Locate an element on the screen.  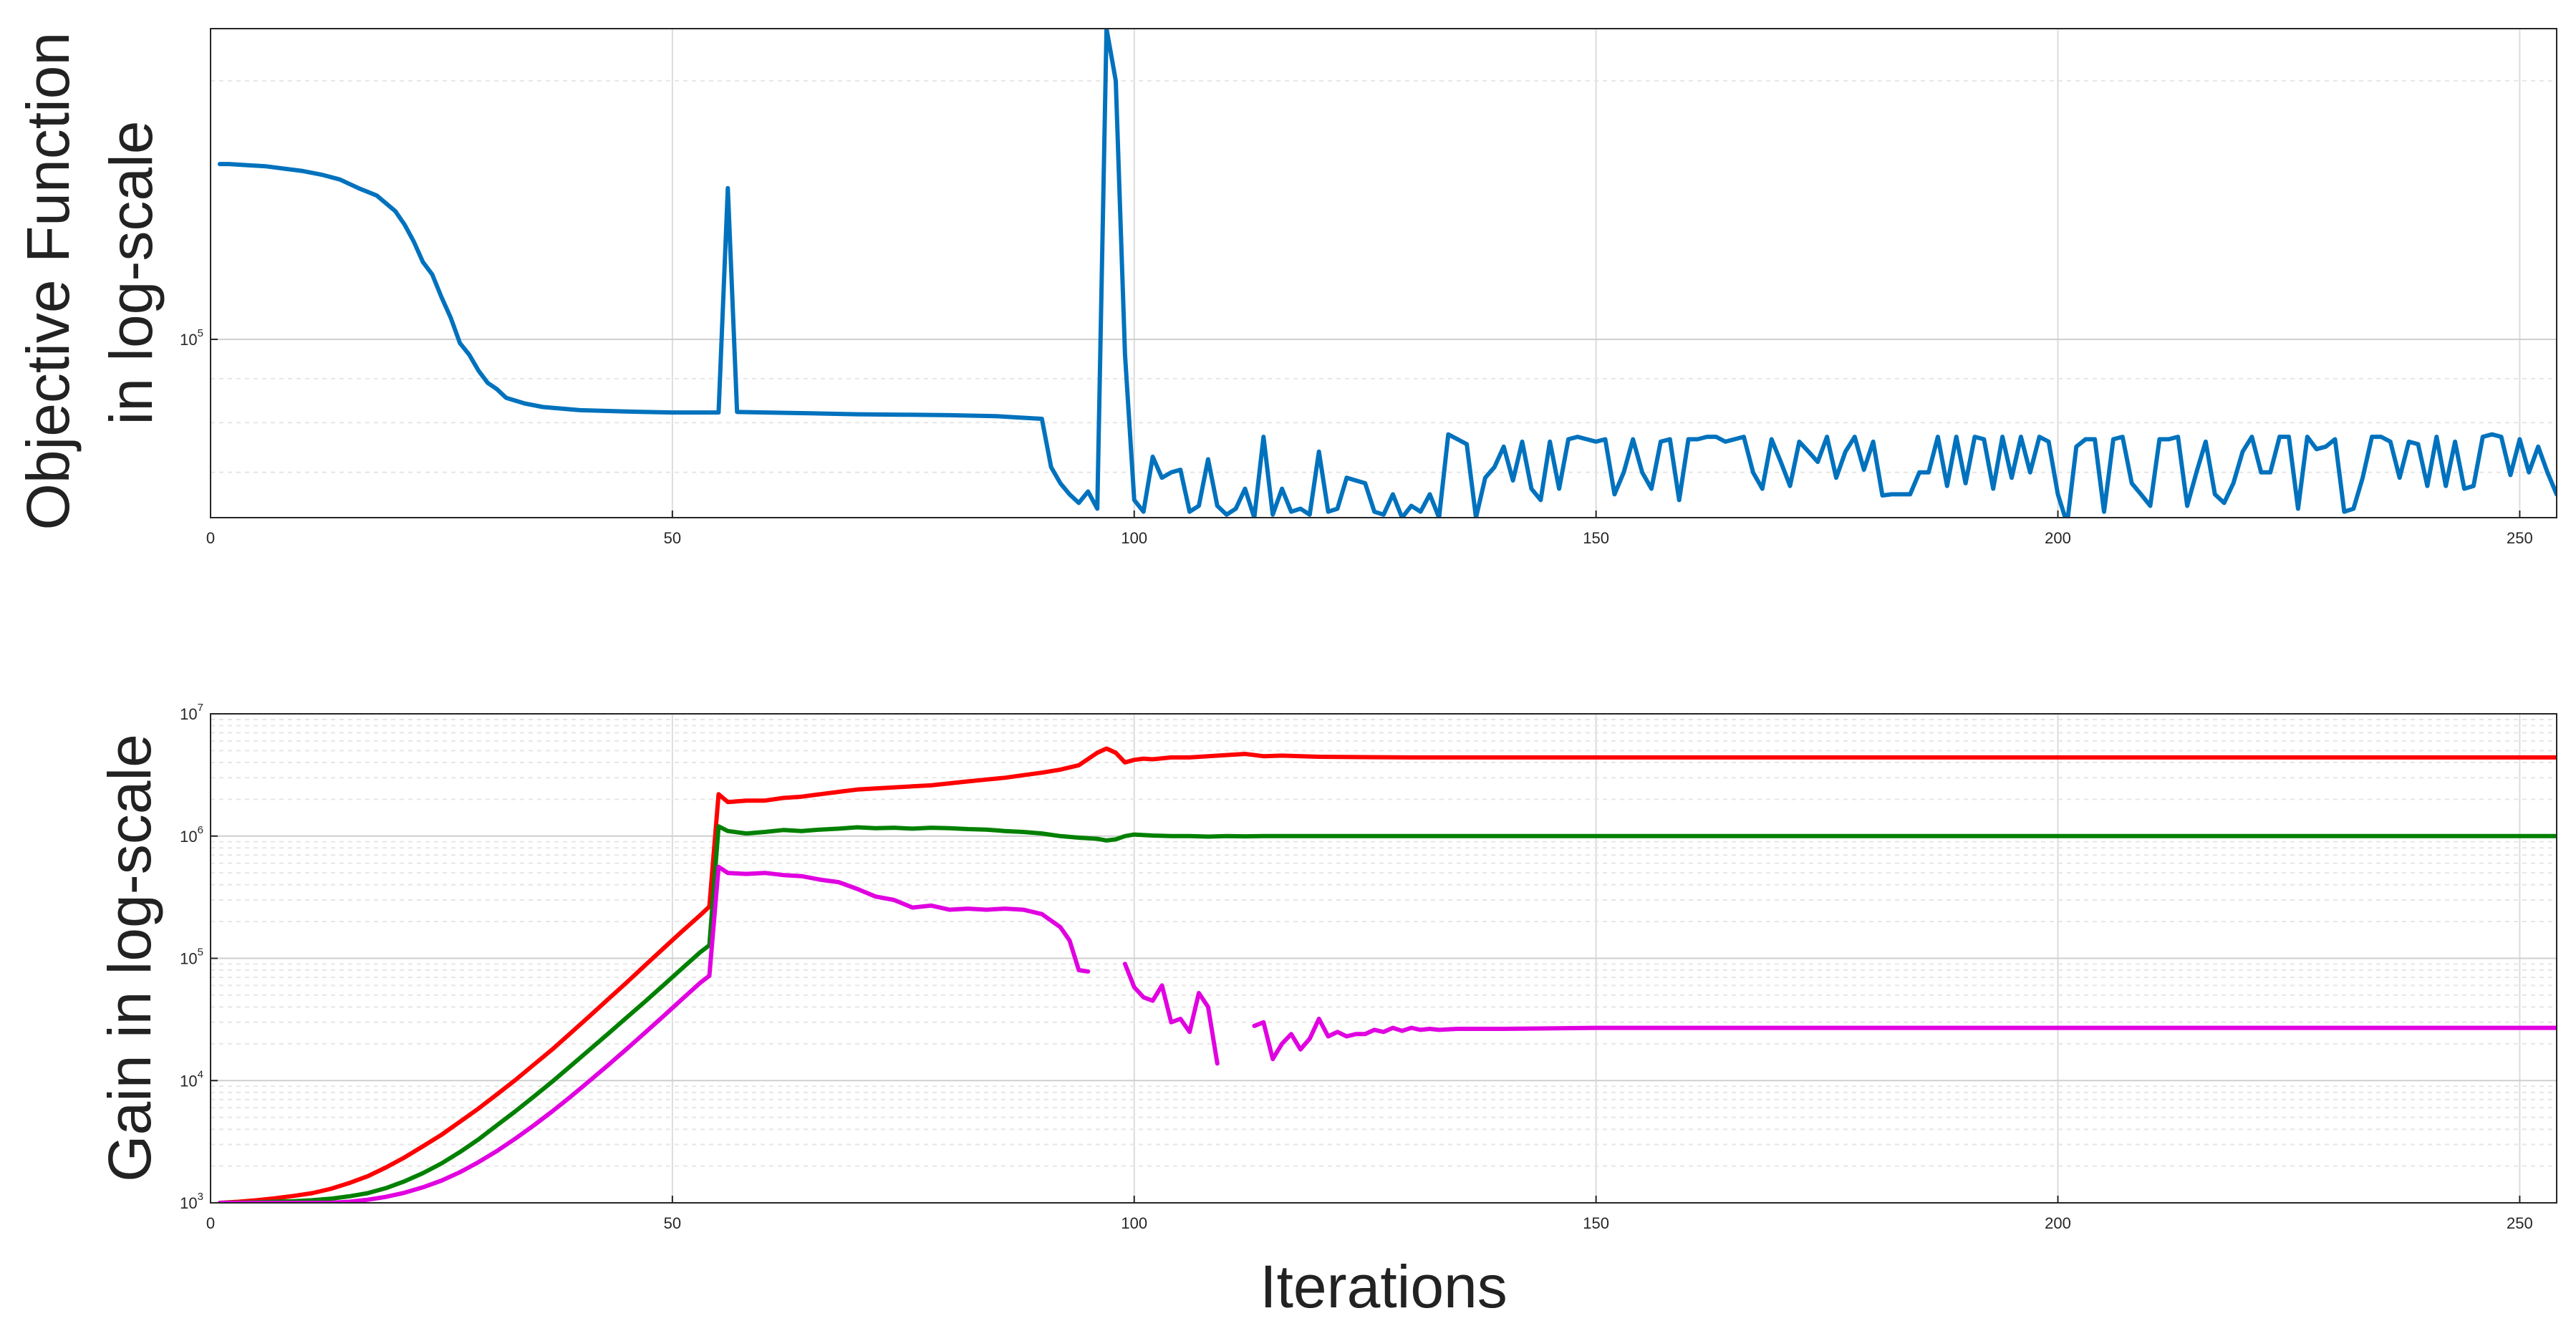
y-tick-label: 10³ is located at coordinates (192, 1201).